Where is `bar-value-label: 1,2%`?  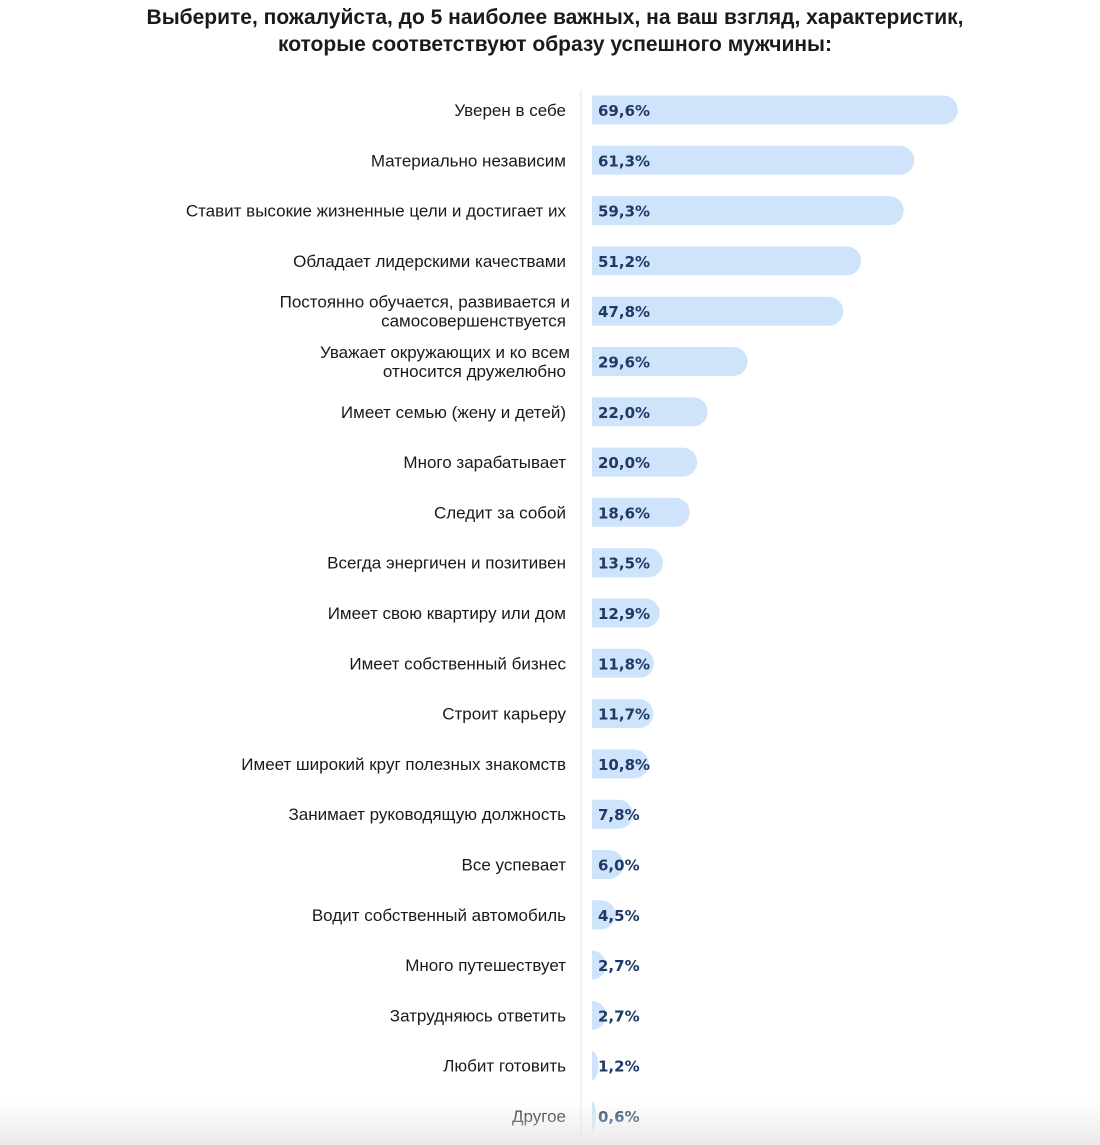 bar-value-label: 1,2% is located at coordinates (619, 1067).